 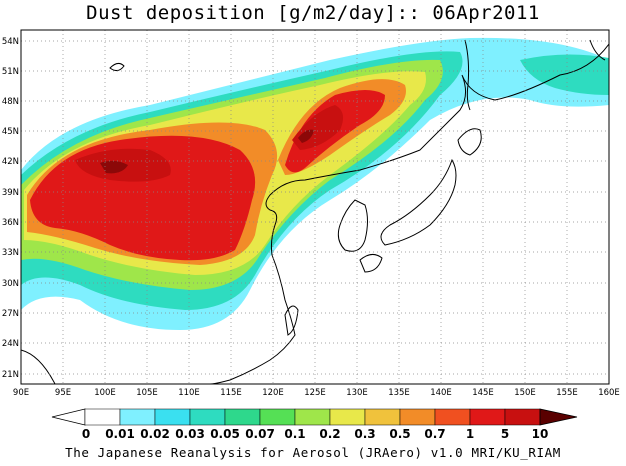 I want to click on x-tick-label: 105E, so click(x=147, y=393).